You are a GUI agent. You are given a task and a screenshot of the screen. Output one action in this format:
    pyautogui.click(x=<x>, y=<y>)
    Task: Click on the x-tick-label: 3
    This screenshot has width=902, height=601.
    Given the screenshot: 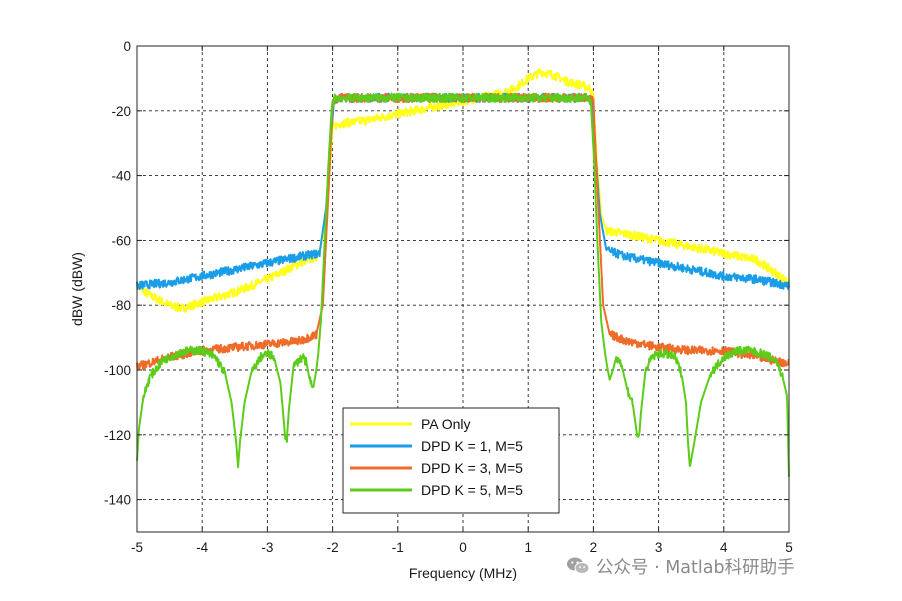 What is the action you would take?
    pyautogui.click(x=659, y=547)
    